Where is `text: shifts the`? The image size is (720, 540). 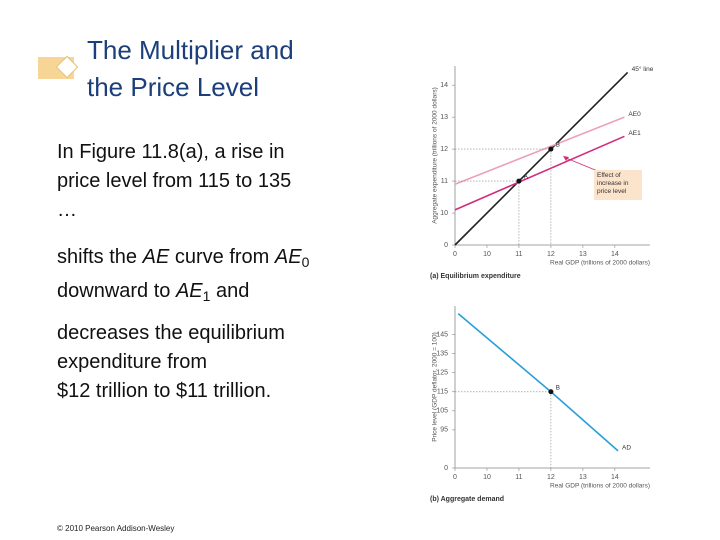
text: shifts the is located at coordinates (100, 257).